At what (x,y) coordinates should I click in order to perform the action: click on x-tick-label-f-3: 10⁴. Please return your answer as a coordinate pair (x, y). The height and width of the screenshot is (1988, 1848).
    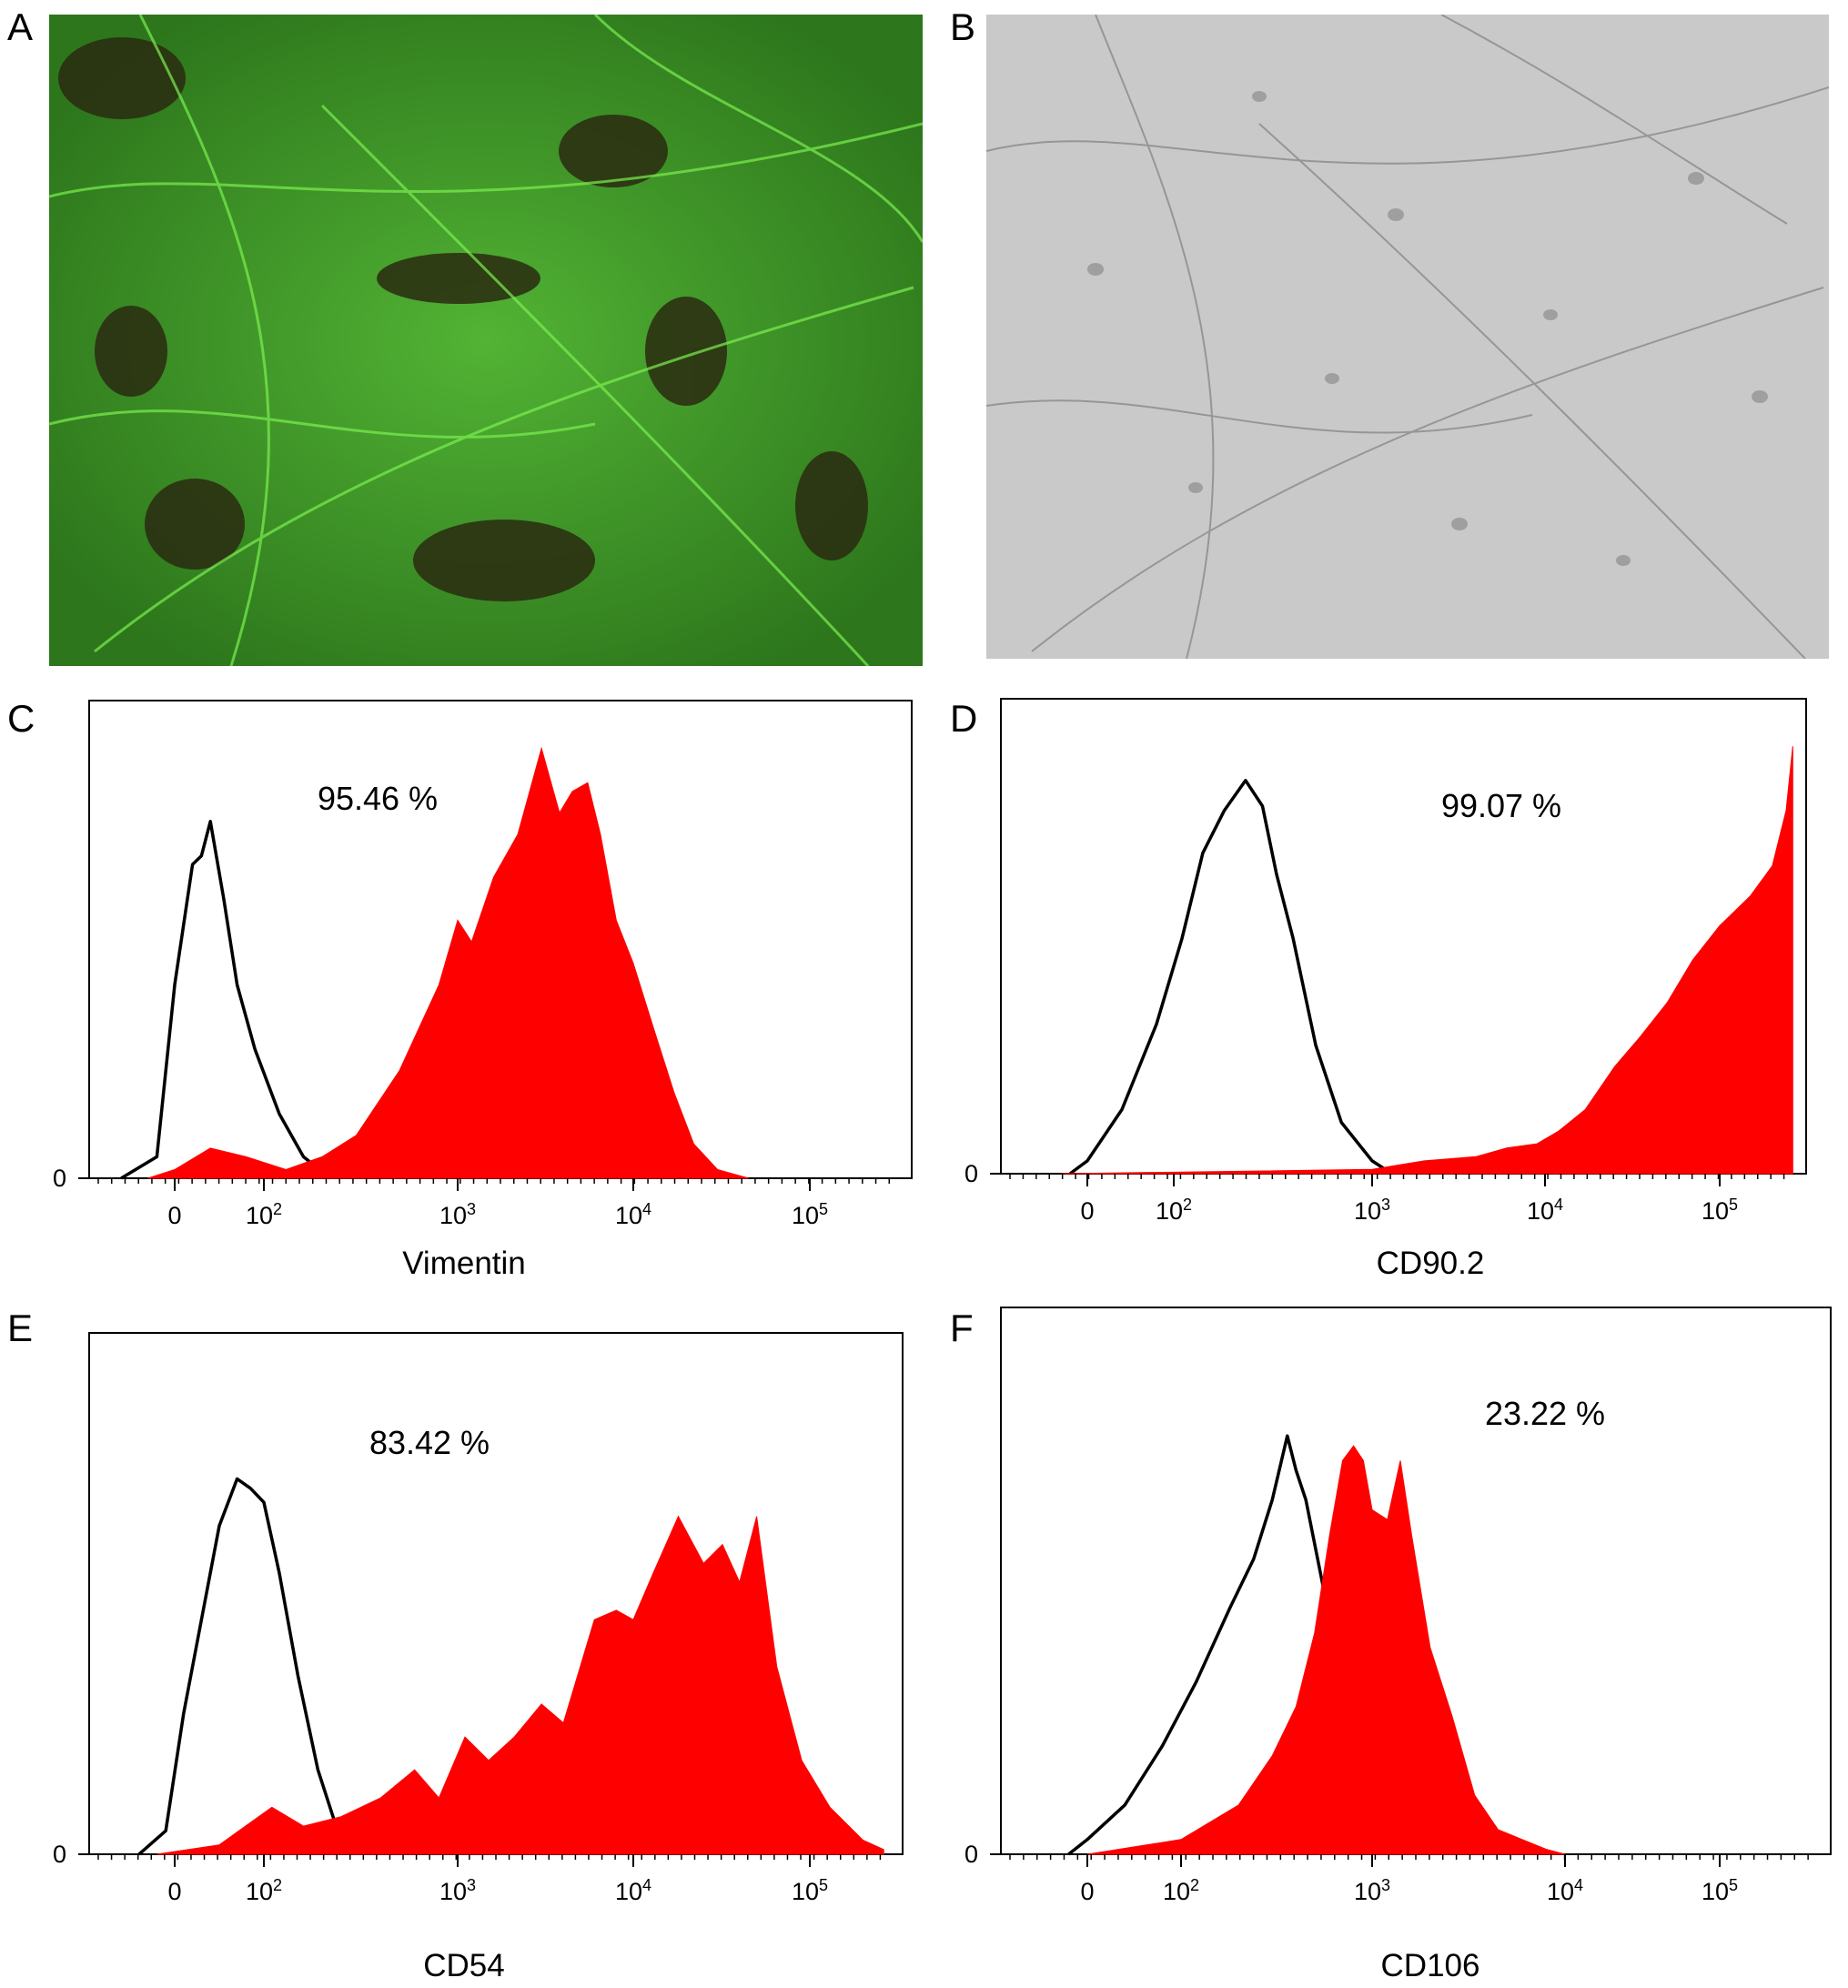
    Looking at the image, I should click on (1565, 1890).